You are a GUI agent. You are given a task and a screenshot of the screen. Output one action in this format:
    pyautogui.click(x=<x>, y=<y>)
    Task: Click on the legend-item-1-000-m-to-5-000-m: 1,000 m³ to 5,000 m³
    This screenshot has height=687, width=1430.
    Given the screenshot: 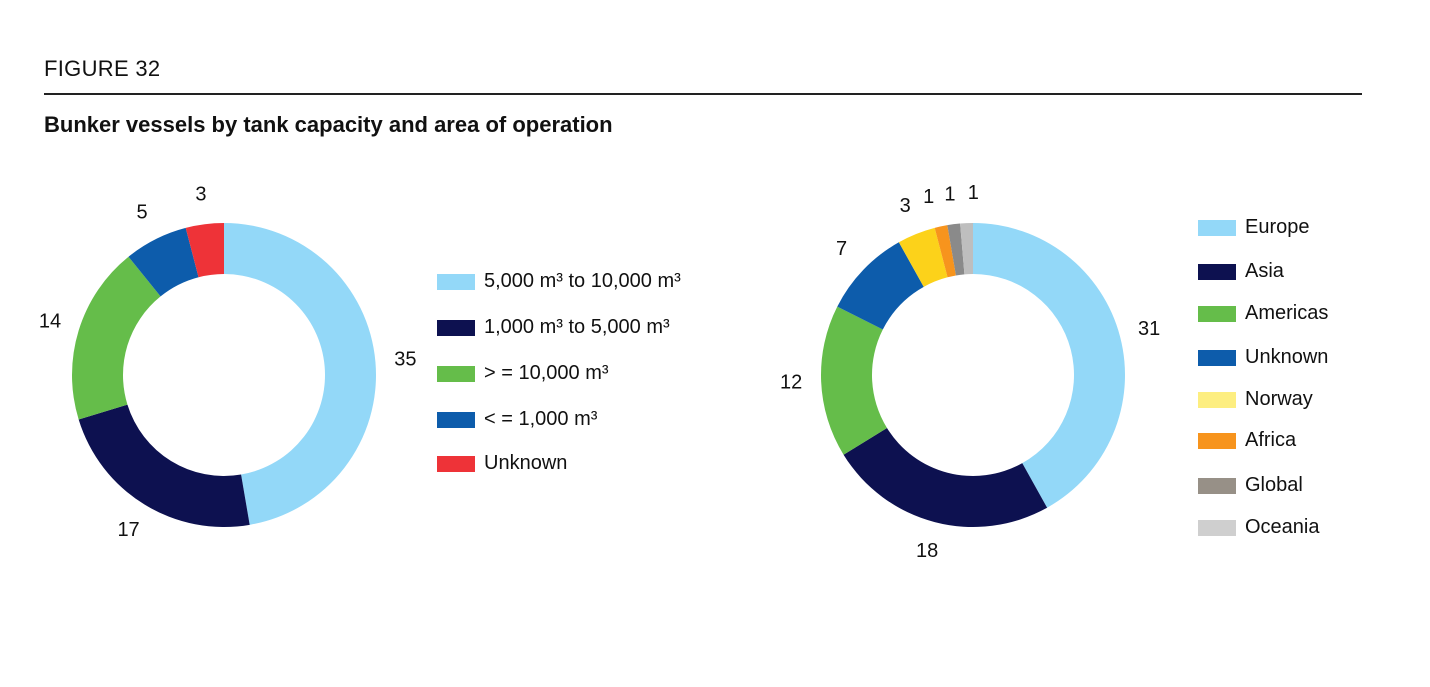 What is the action you would take?
    pyautogui.click(x=553, y=327)
    